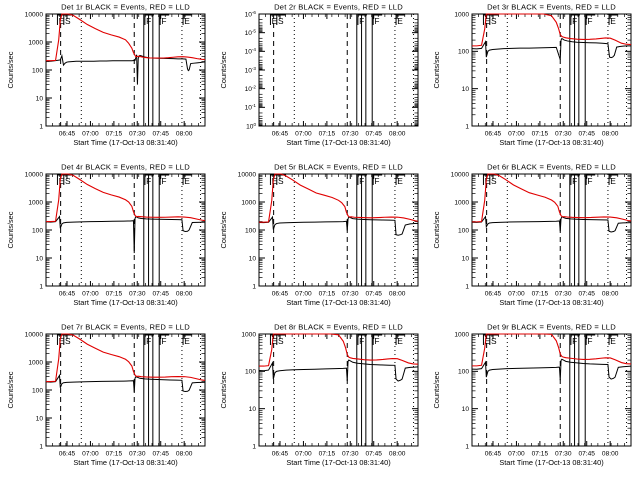  I want to click on y-tick-label: 100, so click(37, 70).